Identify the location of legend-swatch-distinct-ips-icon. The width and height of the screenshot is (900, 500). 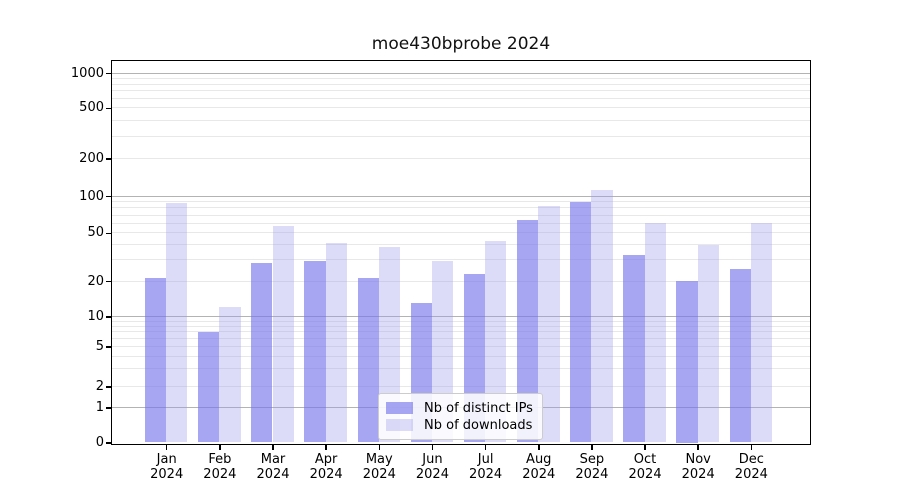
(399, 408).